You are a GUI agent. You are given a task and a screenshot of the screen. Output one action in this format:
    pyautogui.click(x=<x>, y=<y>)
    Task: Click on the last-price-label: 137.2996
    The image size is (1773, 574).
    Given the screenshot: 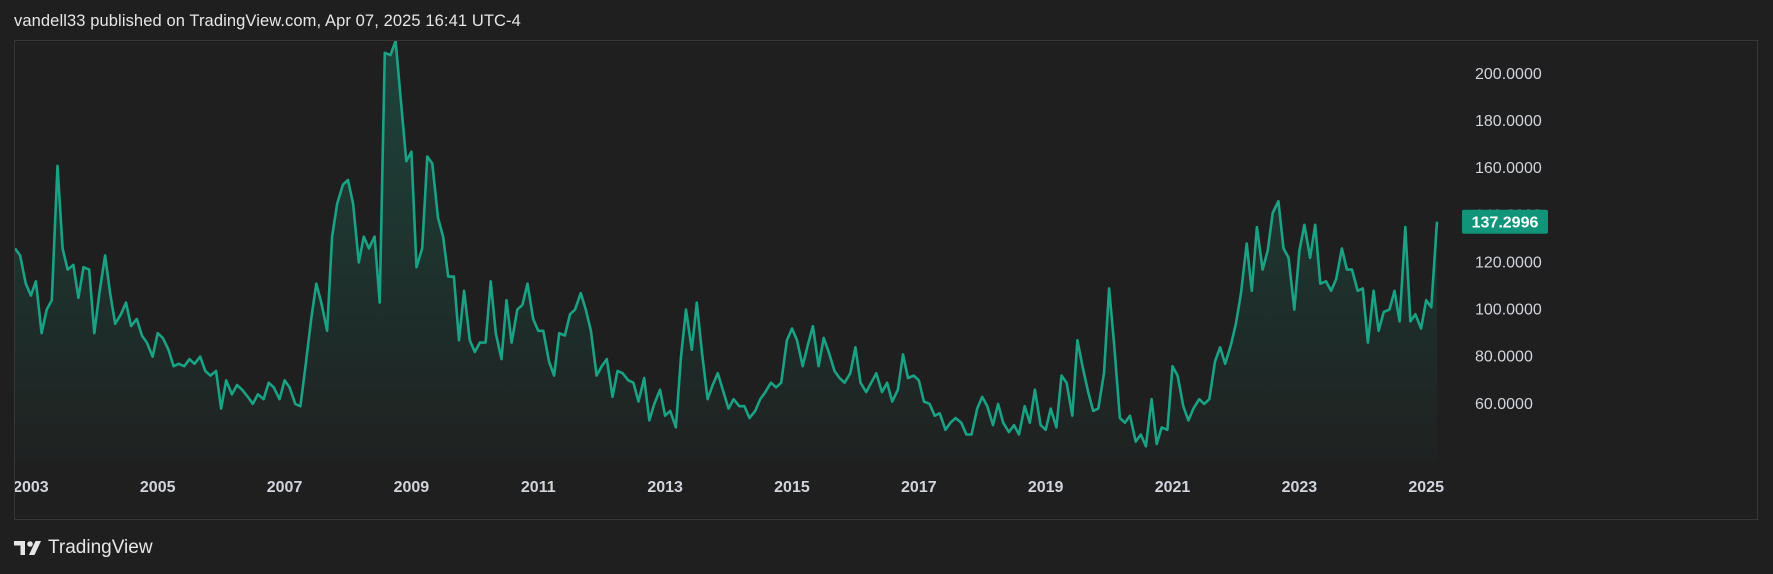 What is the action you would take?
    pyautogui.click(x=1505, y=221)
    